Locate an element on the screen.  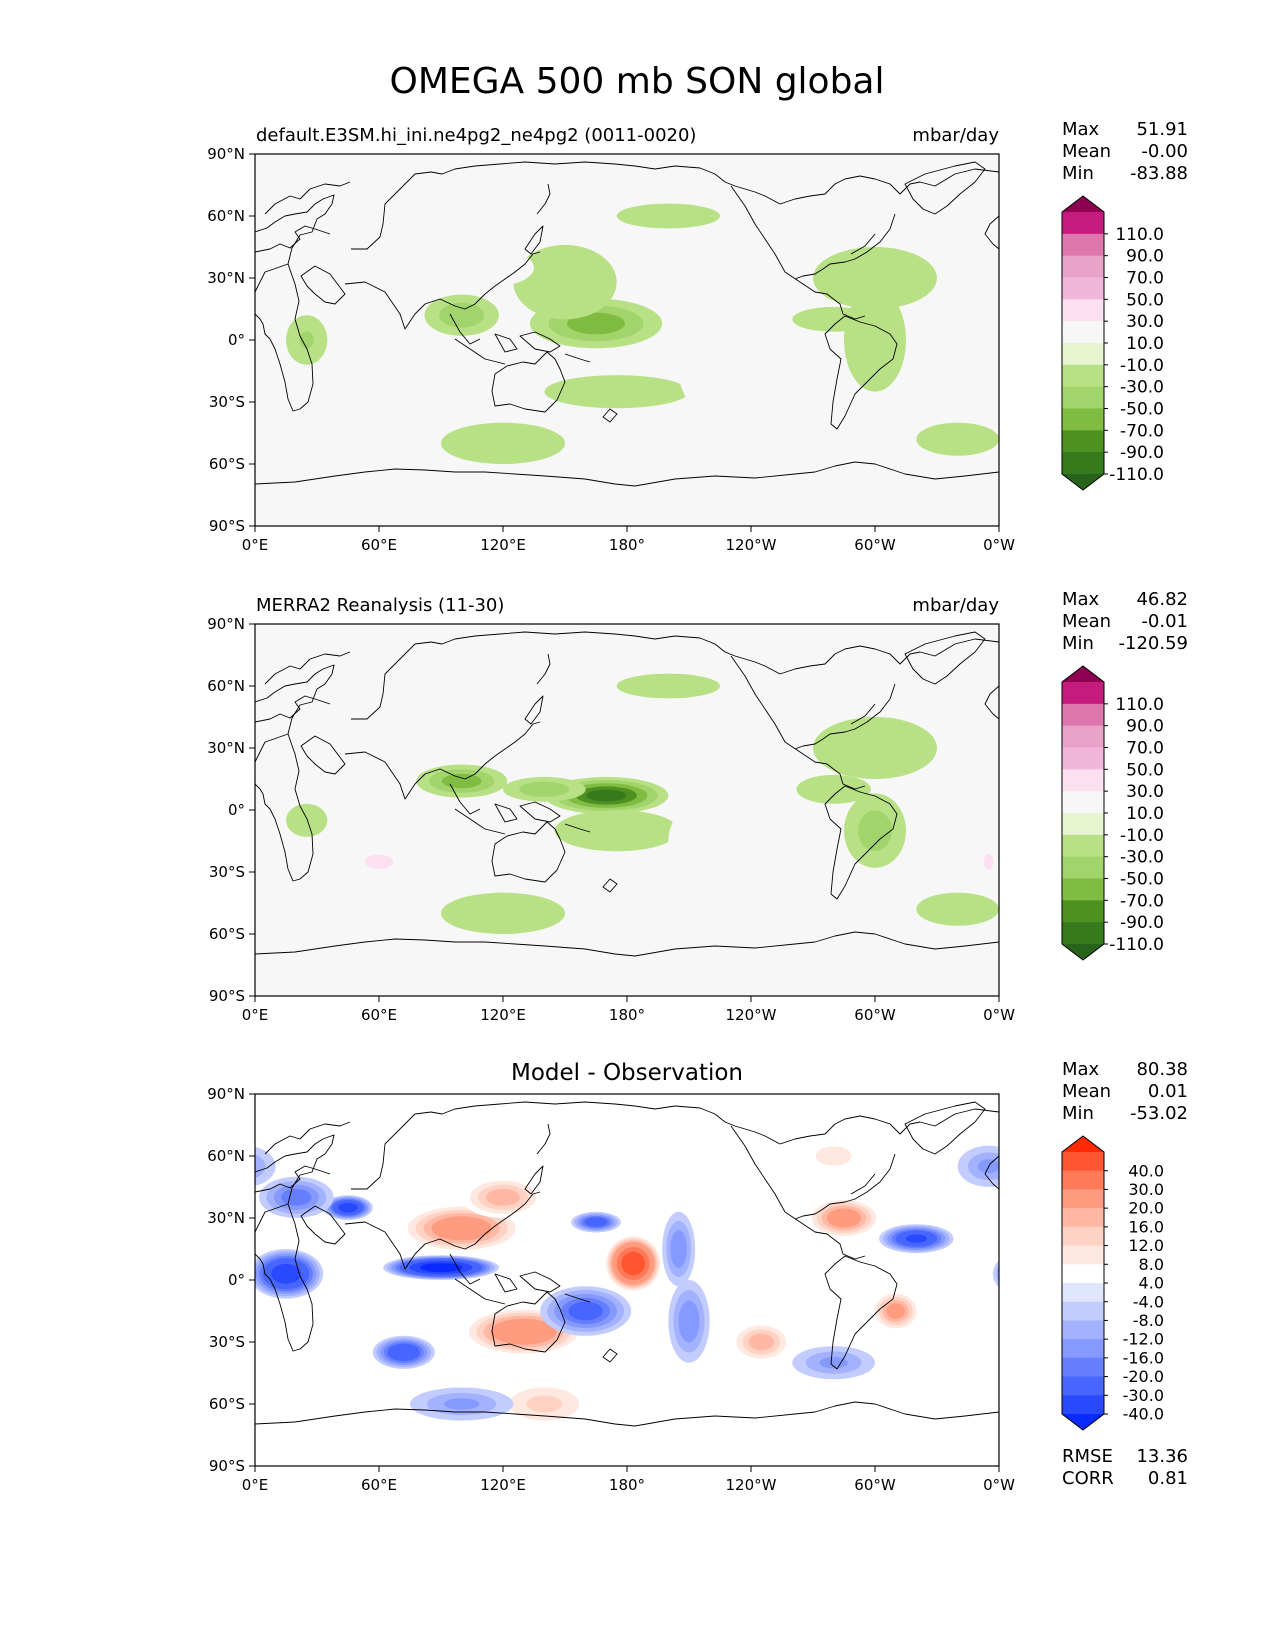
panel-1-stat-mean-label: Mean is located at coordinates (1086, 151).